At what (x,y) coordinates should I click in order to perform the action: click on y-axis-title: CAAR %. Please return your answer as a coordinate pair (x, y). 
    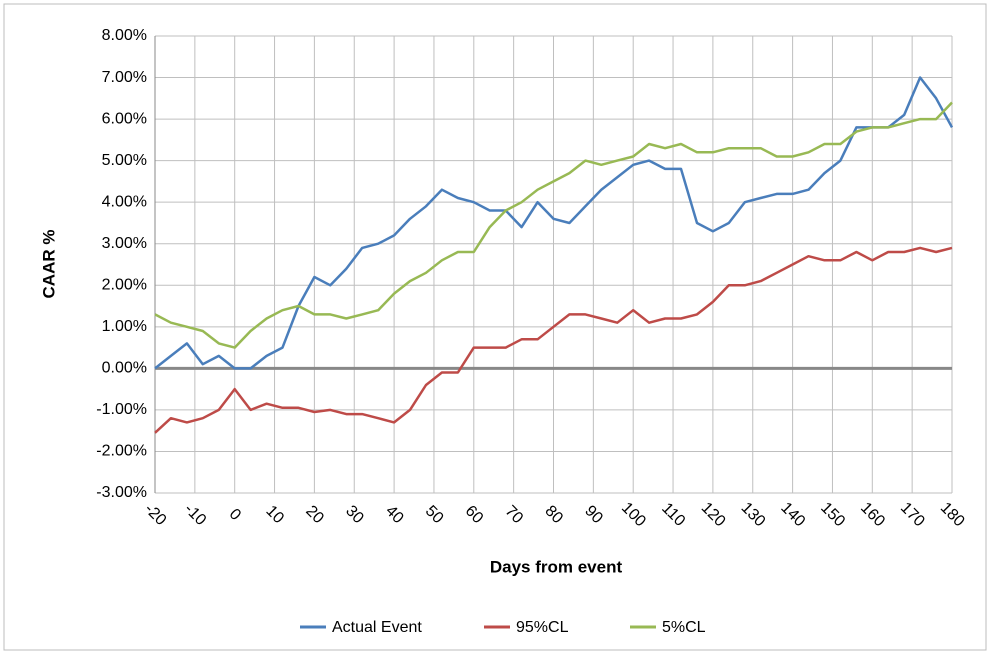
    Looking at the image, I should click on (48, 264).